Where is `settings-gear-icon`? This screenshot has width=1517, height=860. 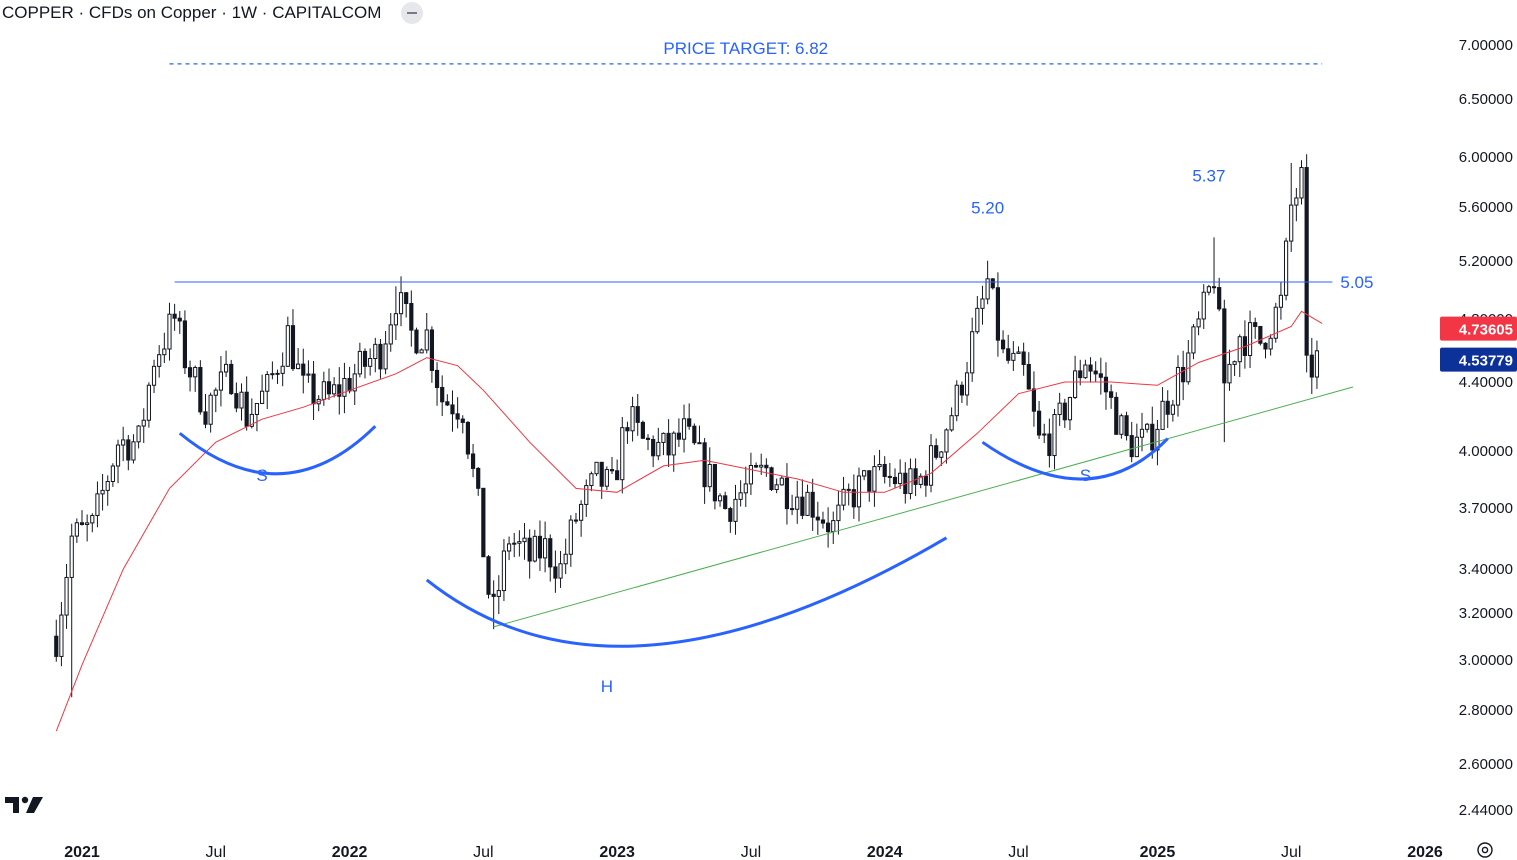
settings-gear-icon is located at coordinates (1485, 850).